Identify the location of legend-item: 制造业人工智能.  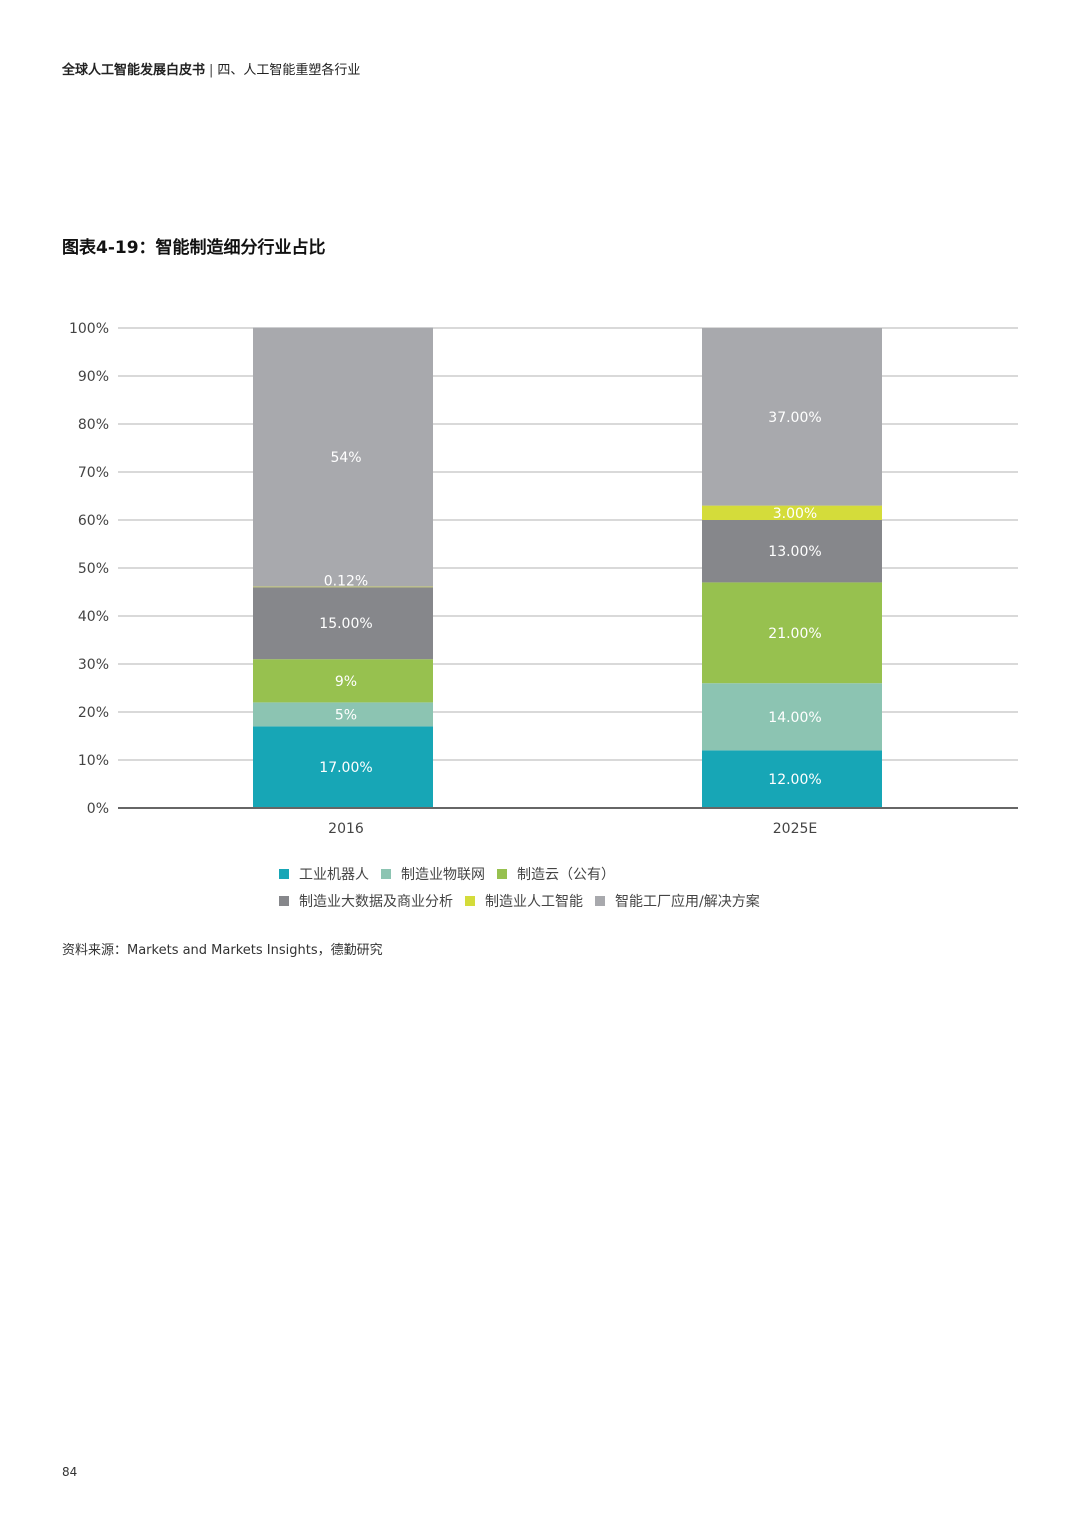
(524, 901).